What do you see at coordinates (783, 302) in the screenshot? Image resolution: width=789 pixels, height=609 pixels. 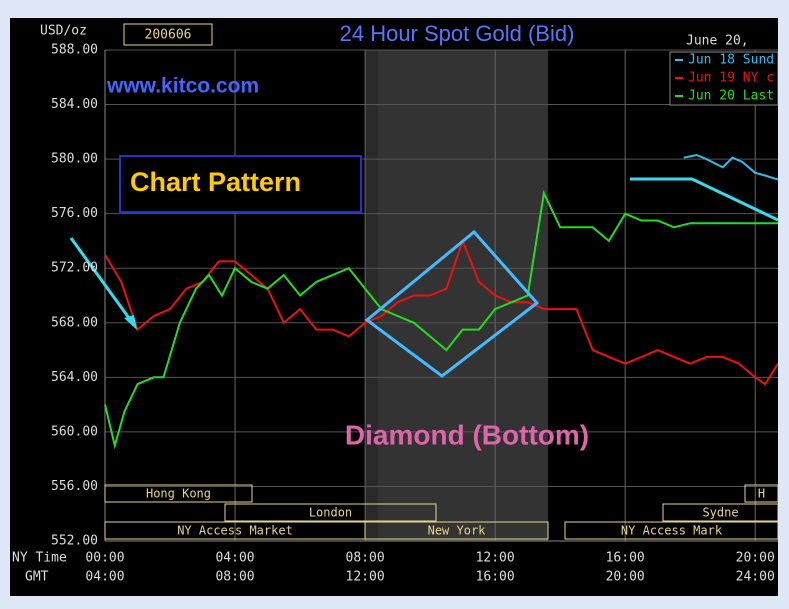 I see `edge` at bounding box center [783, 302].